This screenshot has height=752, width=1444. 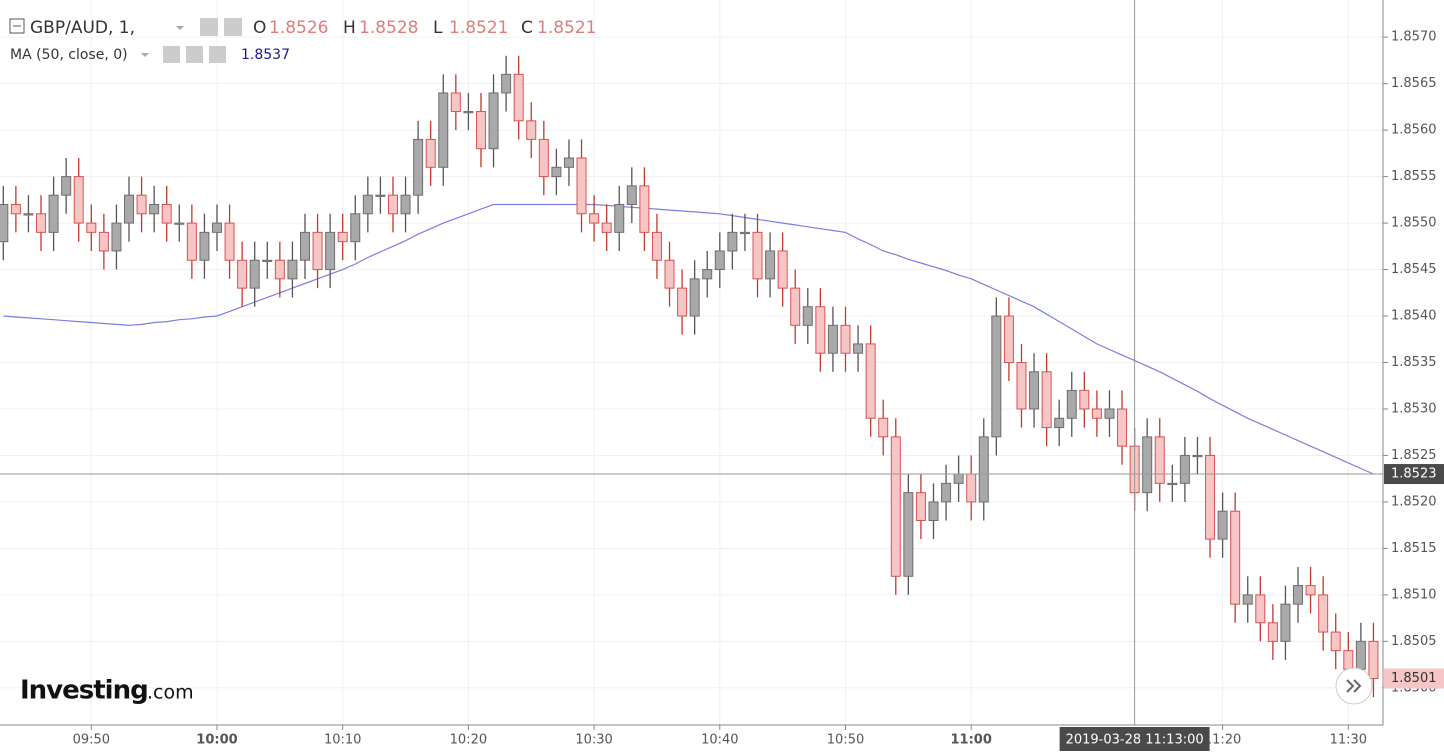 I want to click on x-tick-label: 11:20, so click(x=1222, y=740).